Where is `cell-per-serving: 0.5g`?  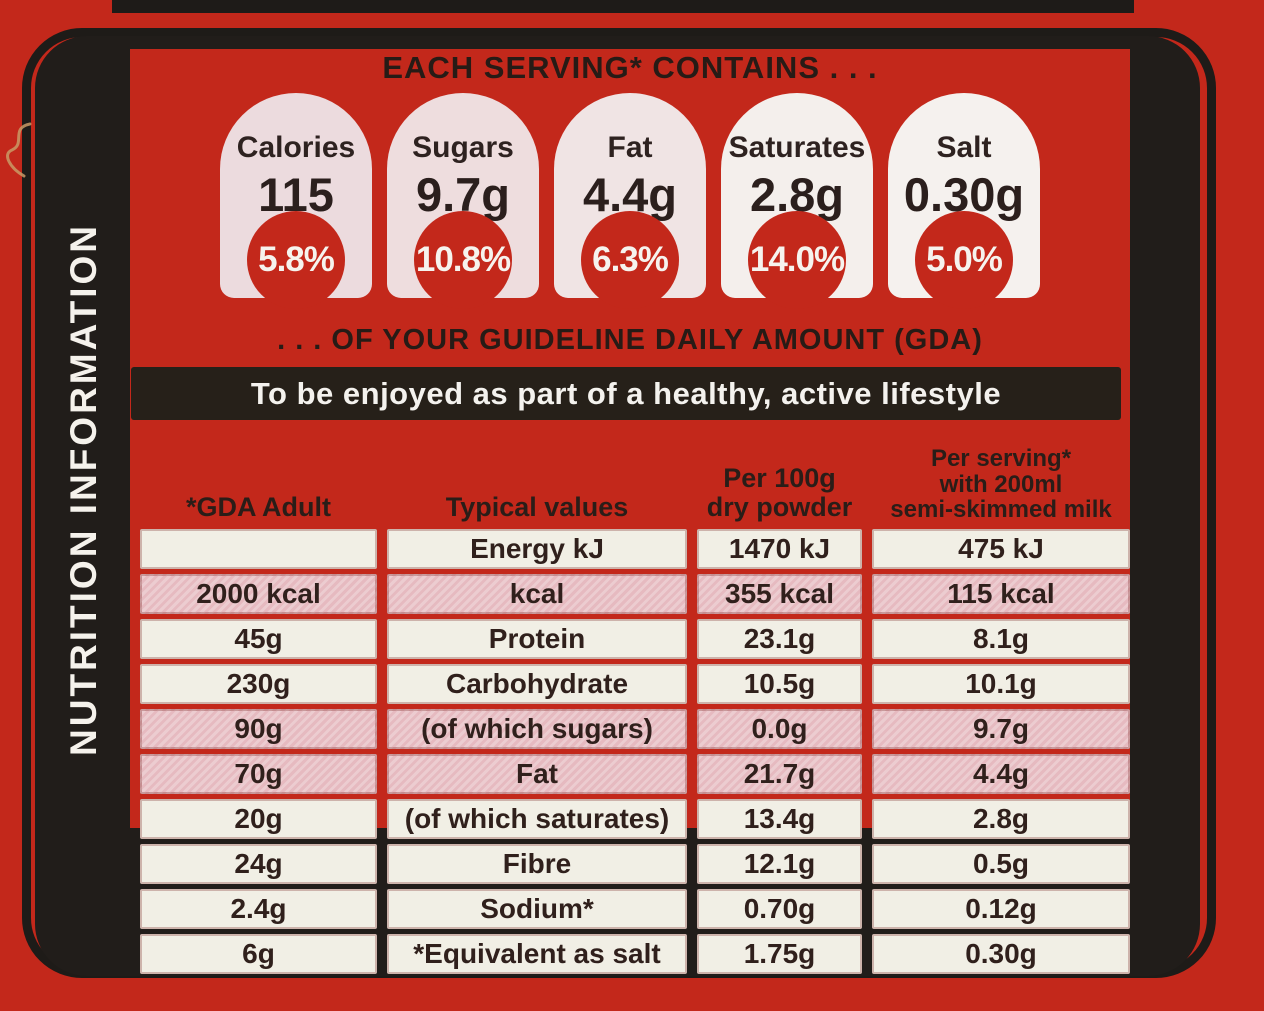 cell-per-serving: 0.5g is located at coordinates (1001, 864).